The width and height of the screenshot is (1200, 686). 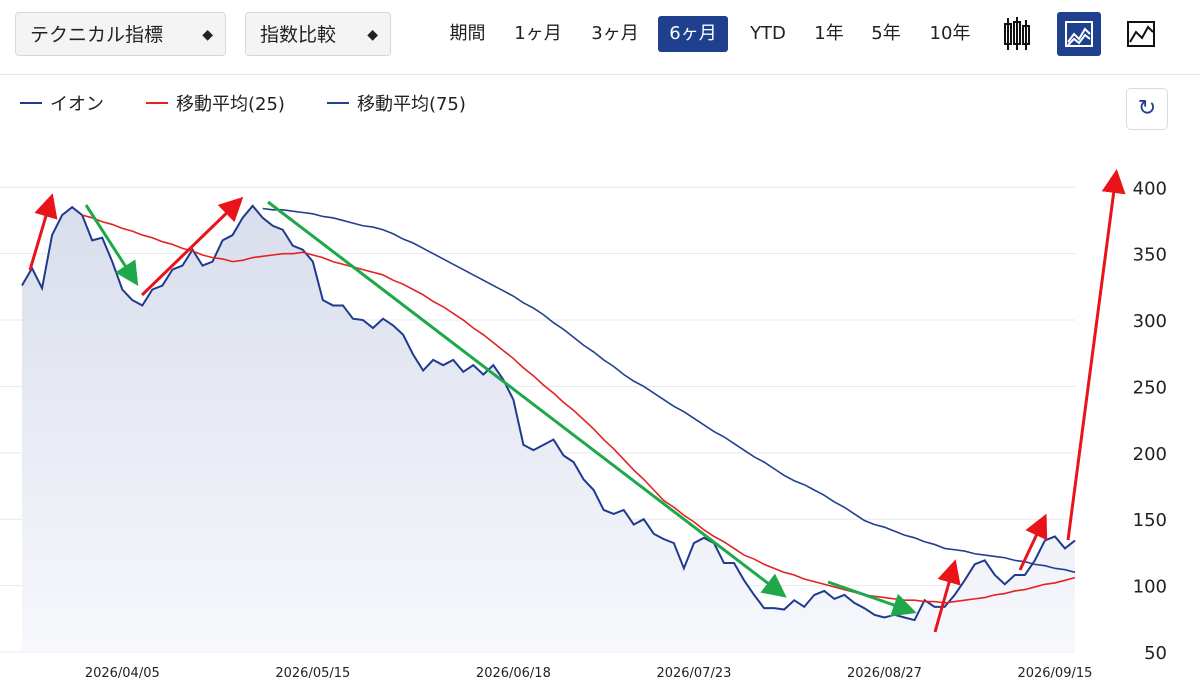 What do you see at coordinates (411, 104) in the screenshot?
I see `legend-label: 移動平均(75)` at bounding box center [411, 104].